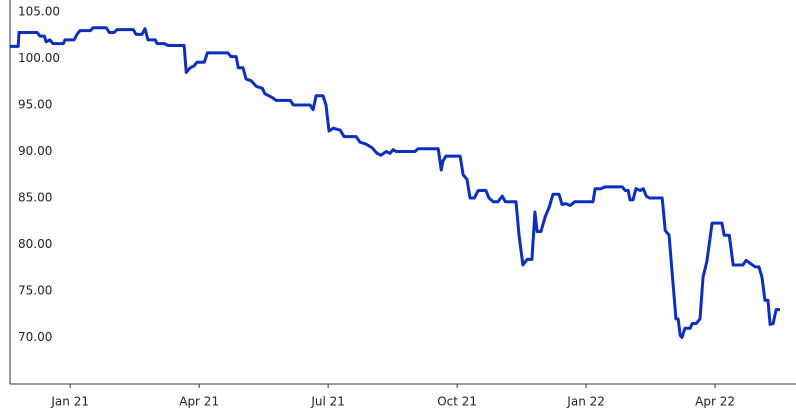 The height and width of the screenshot is (416, 796). I want to click on x-tick-label: Apr 21, so click(199, 402).